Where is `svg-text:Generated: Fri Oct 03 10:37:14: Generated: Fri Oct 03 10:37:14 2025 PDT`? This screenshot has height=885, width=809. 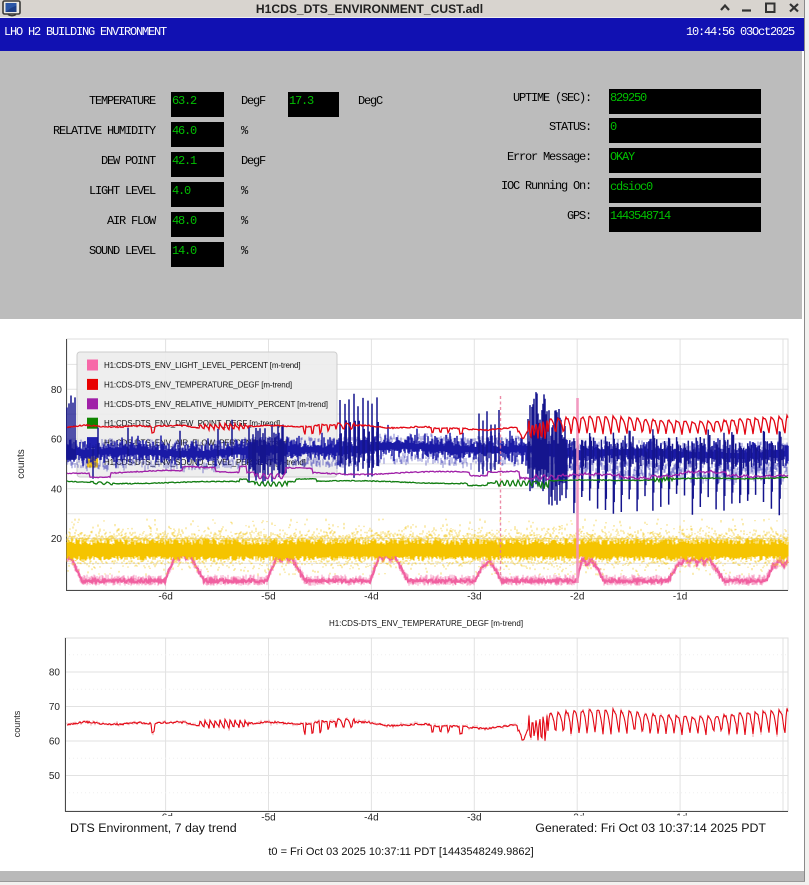 svg-text:Generated: Fri Oct 03 10:37:14: Generated: Fri Oct 03 10:37:14 2025 PDT is located at coordinates (650, 828).